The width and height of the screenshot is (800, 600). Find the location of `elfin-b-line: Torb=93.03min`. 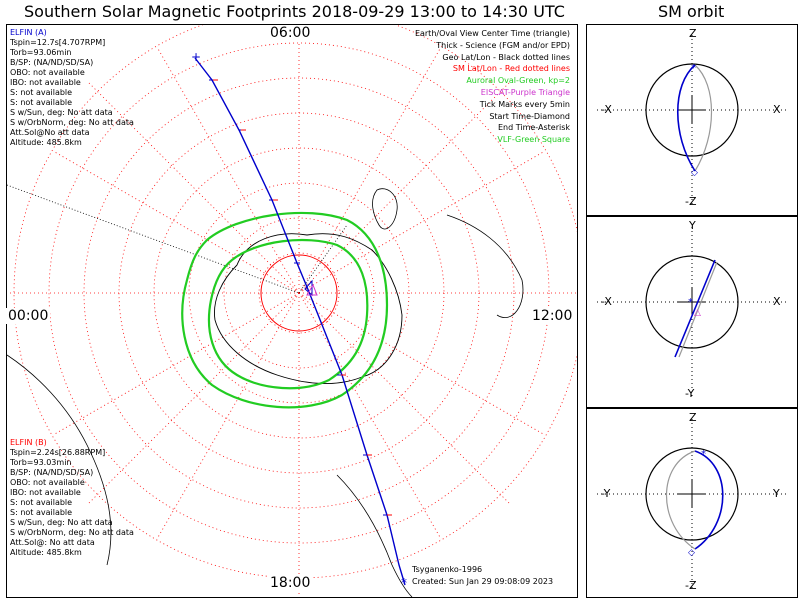

elfin-b-line: Torb=93.03min is located at coordinates (41, 462).